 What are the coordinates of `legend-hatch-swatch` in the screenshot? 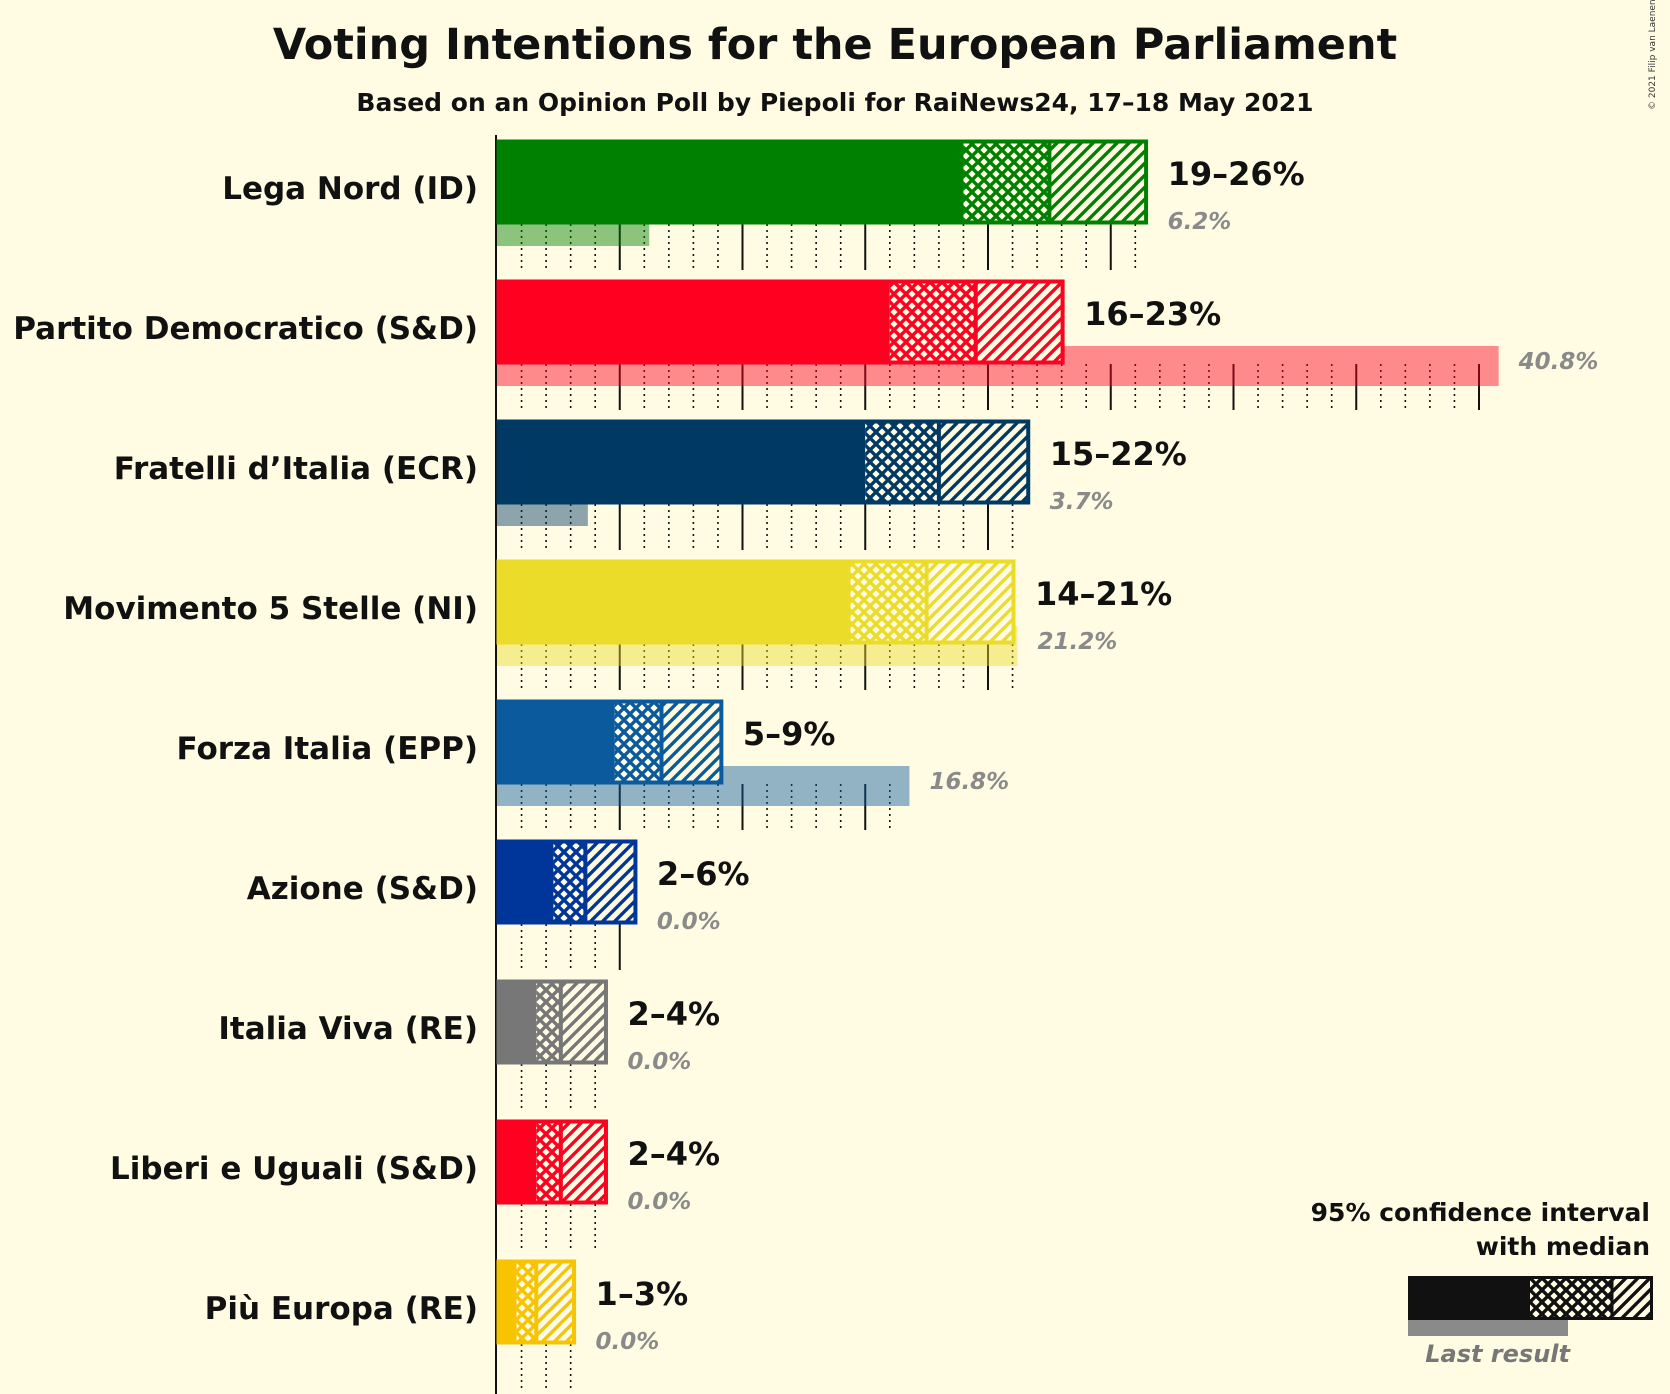 It's located at (1632, 1298).